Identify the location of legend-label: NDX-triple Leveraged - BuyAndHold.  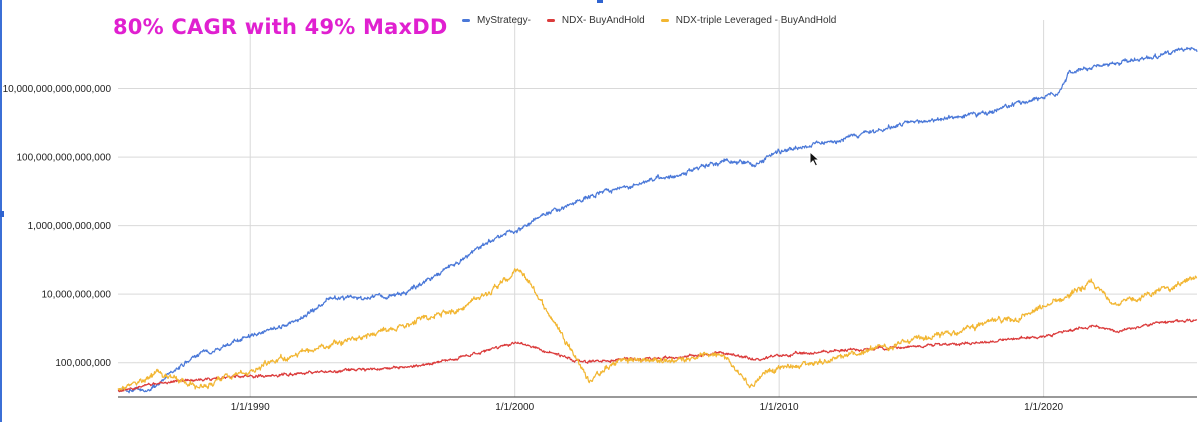
(756, 20).